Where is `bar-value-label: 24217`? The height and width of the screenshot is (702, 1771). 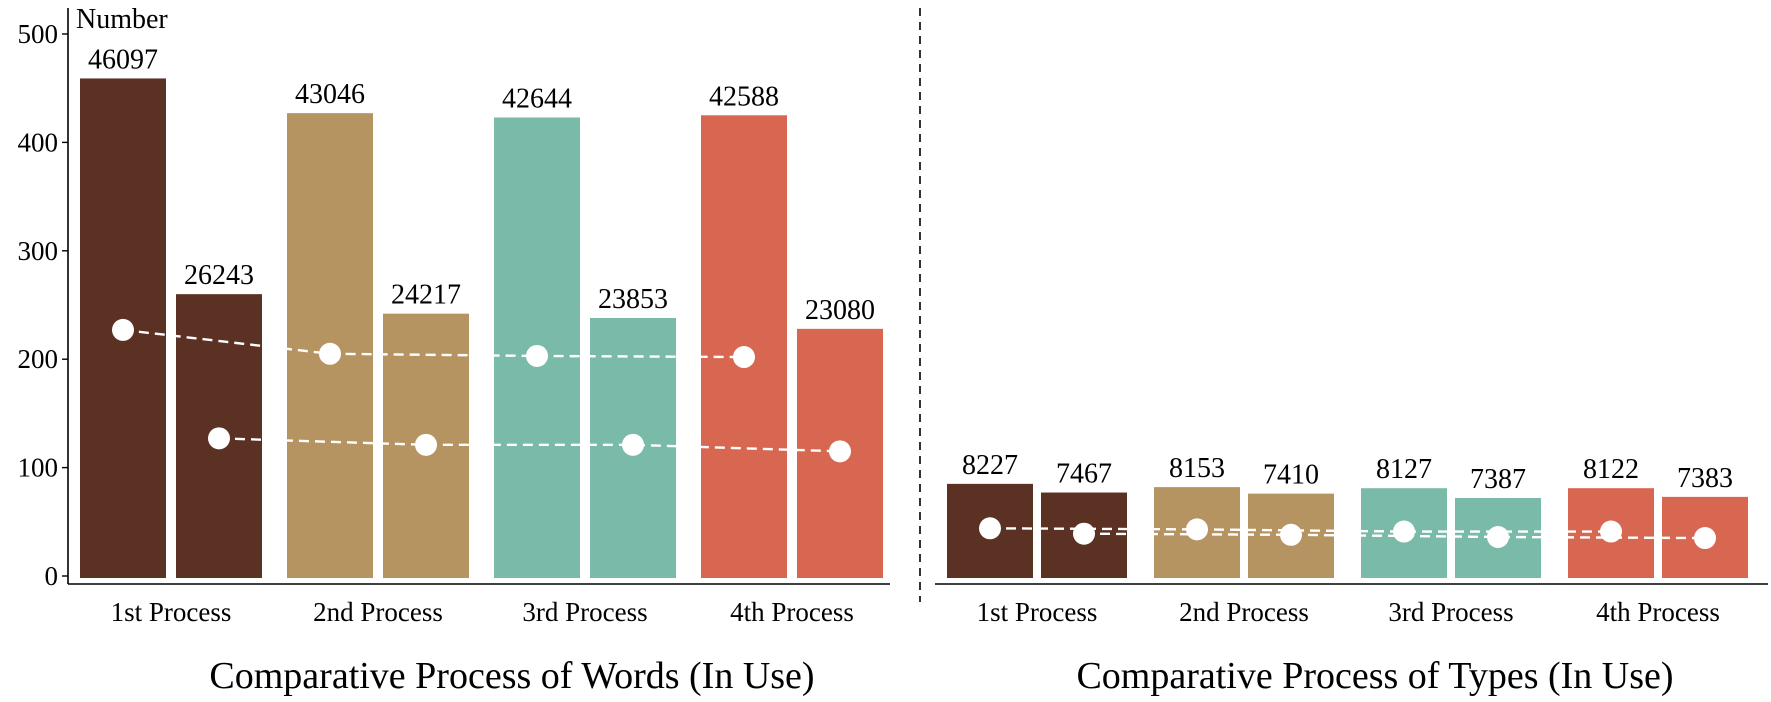
bar-value-label: 24217 is located at coordinates (426, 295).